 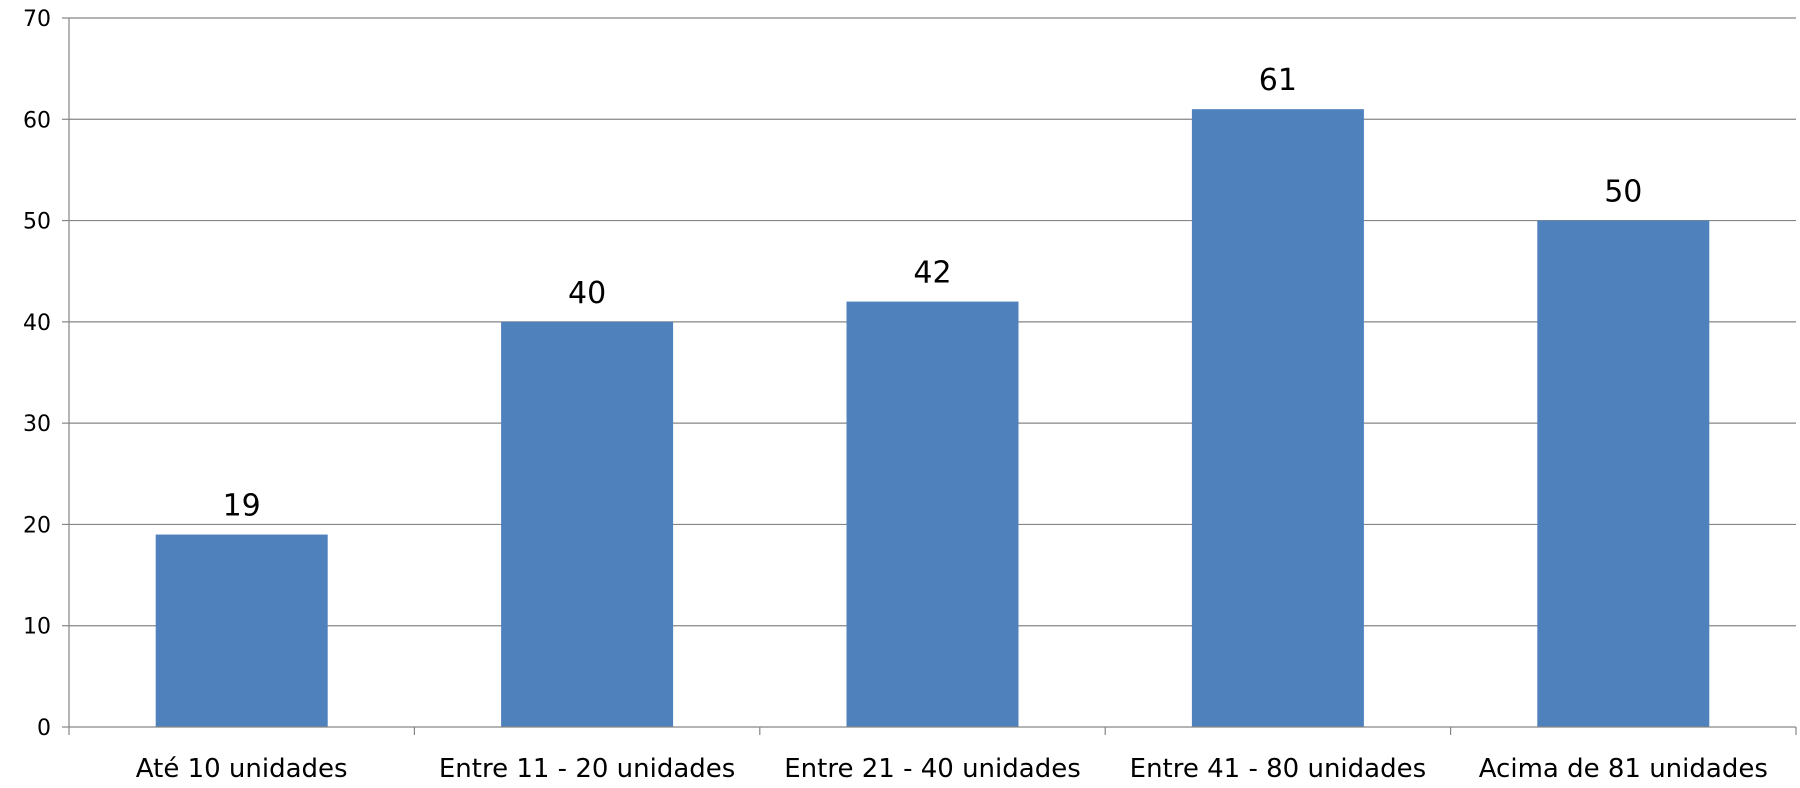 I want to click on x-tick-label: Até 10 unidades, so click(x=242, y=768).